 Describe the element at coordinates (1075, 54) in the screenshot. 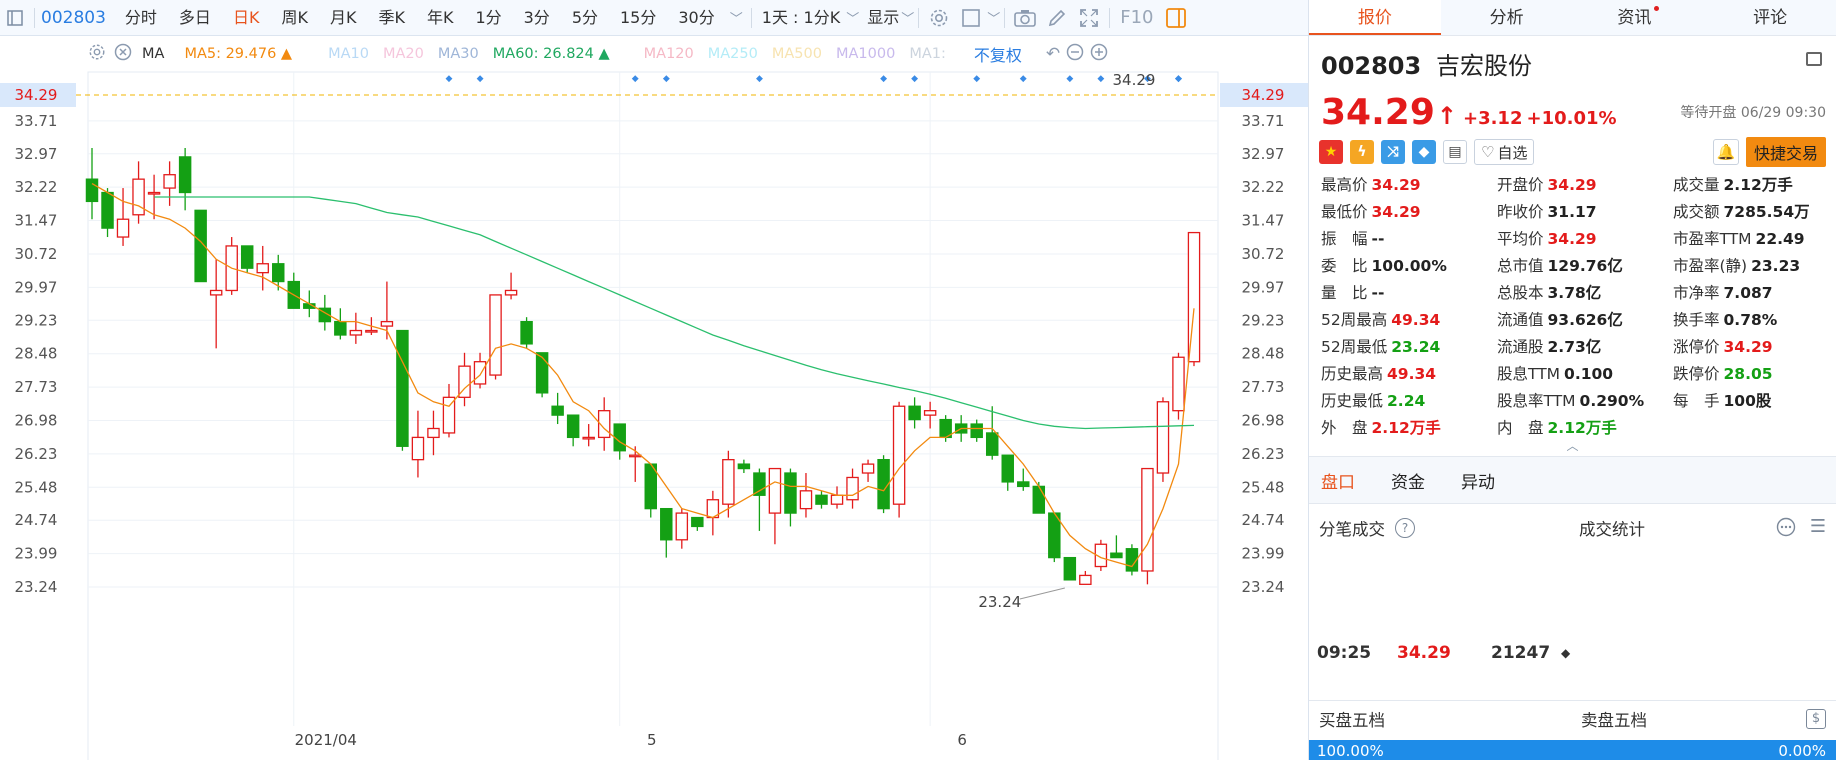

I see `zoom-out-icon` at that location.